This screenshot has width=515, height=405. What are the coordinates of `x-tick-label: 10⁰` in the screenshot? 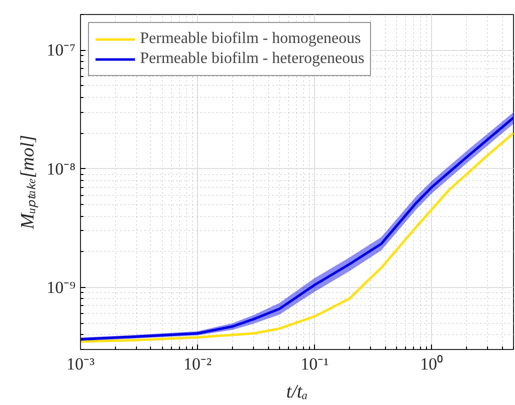 It's located at (432, 364).